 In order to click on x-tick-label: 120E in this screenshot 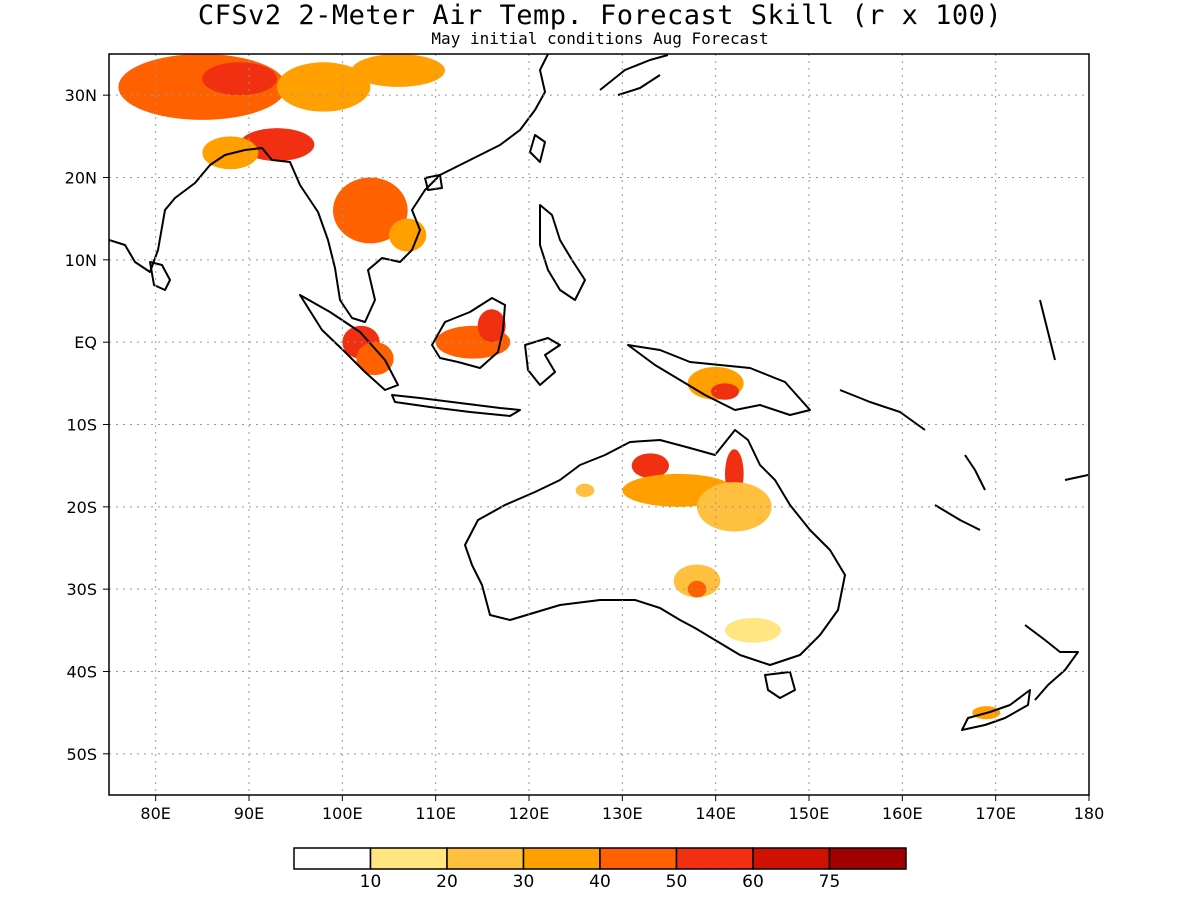, I will do `click(529, 813)`.